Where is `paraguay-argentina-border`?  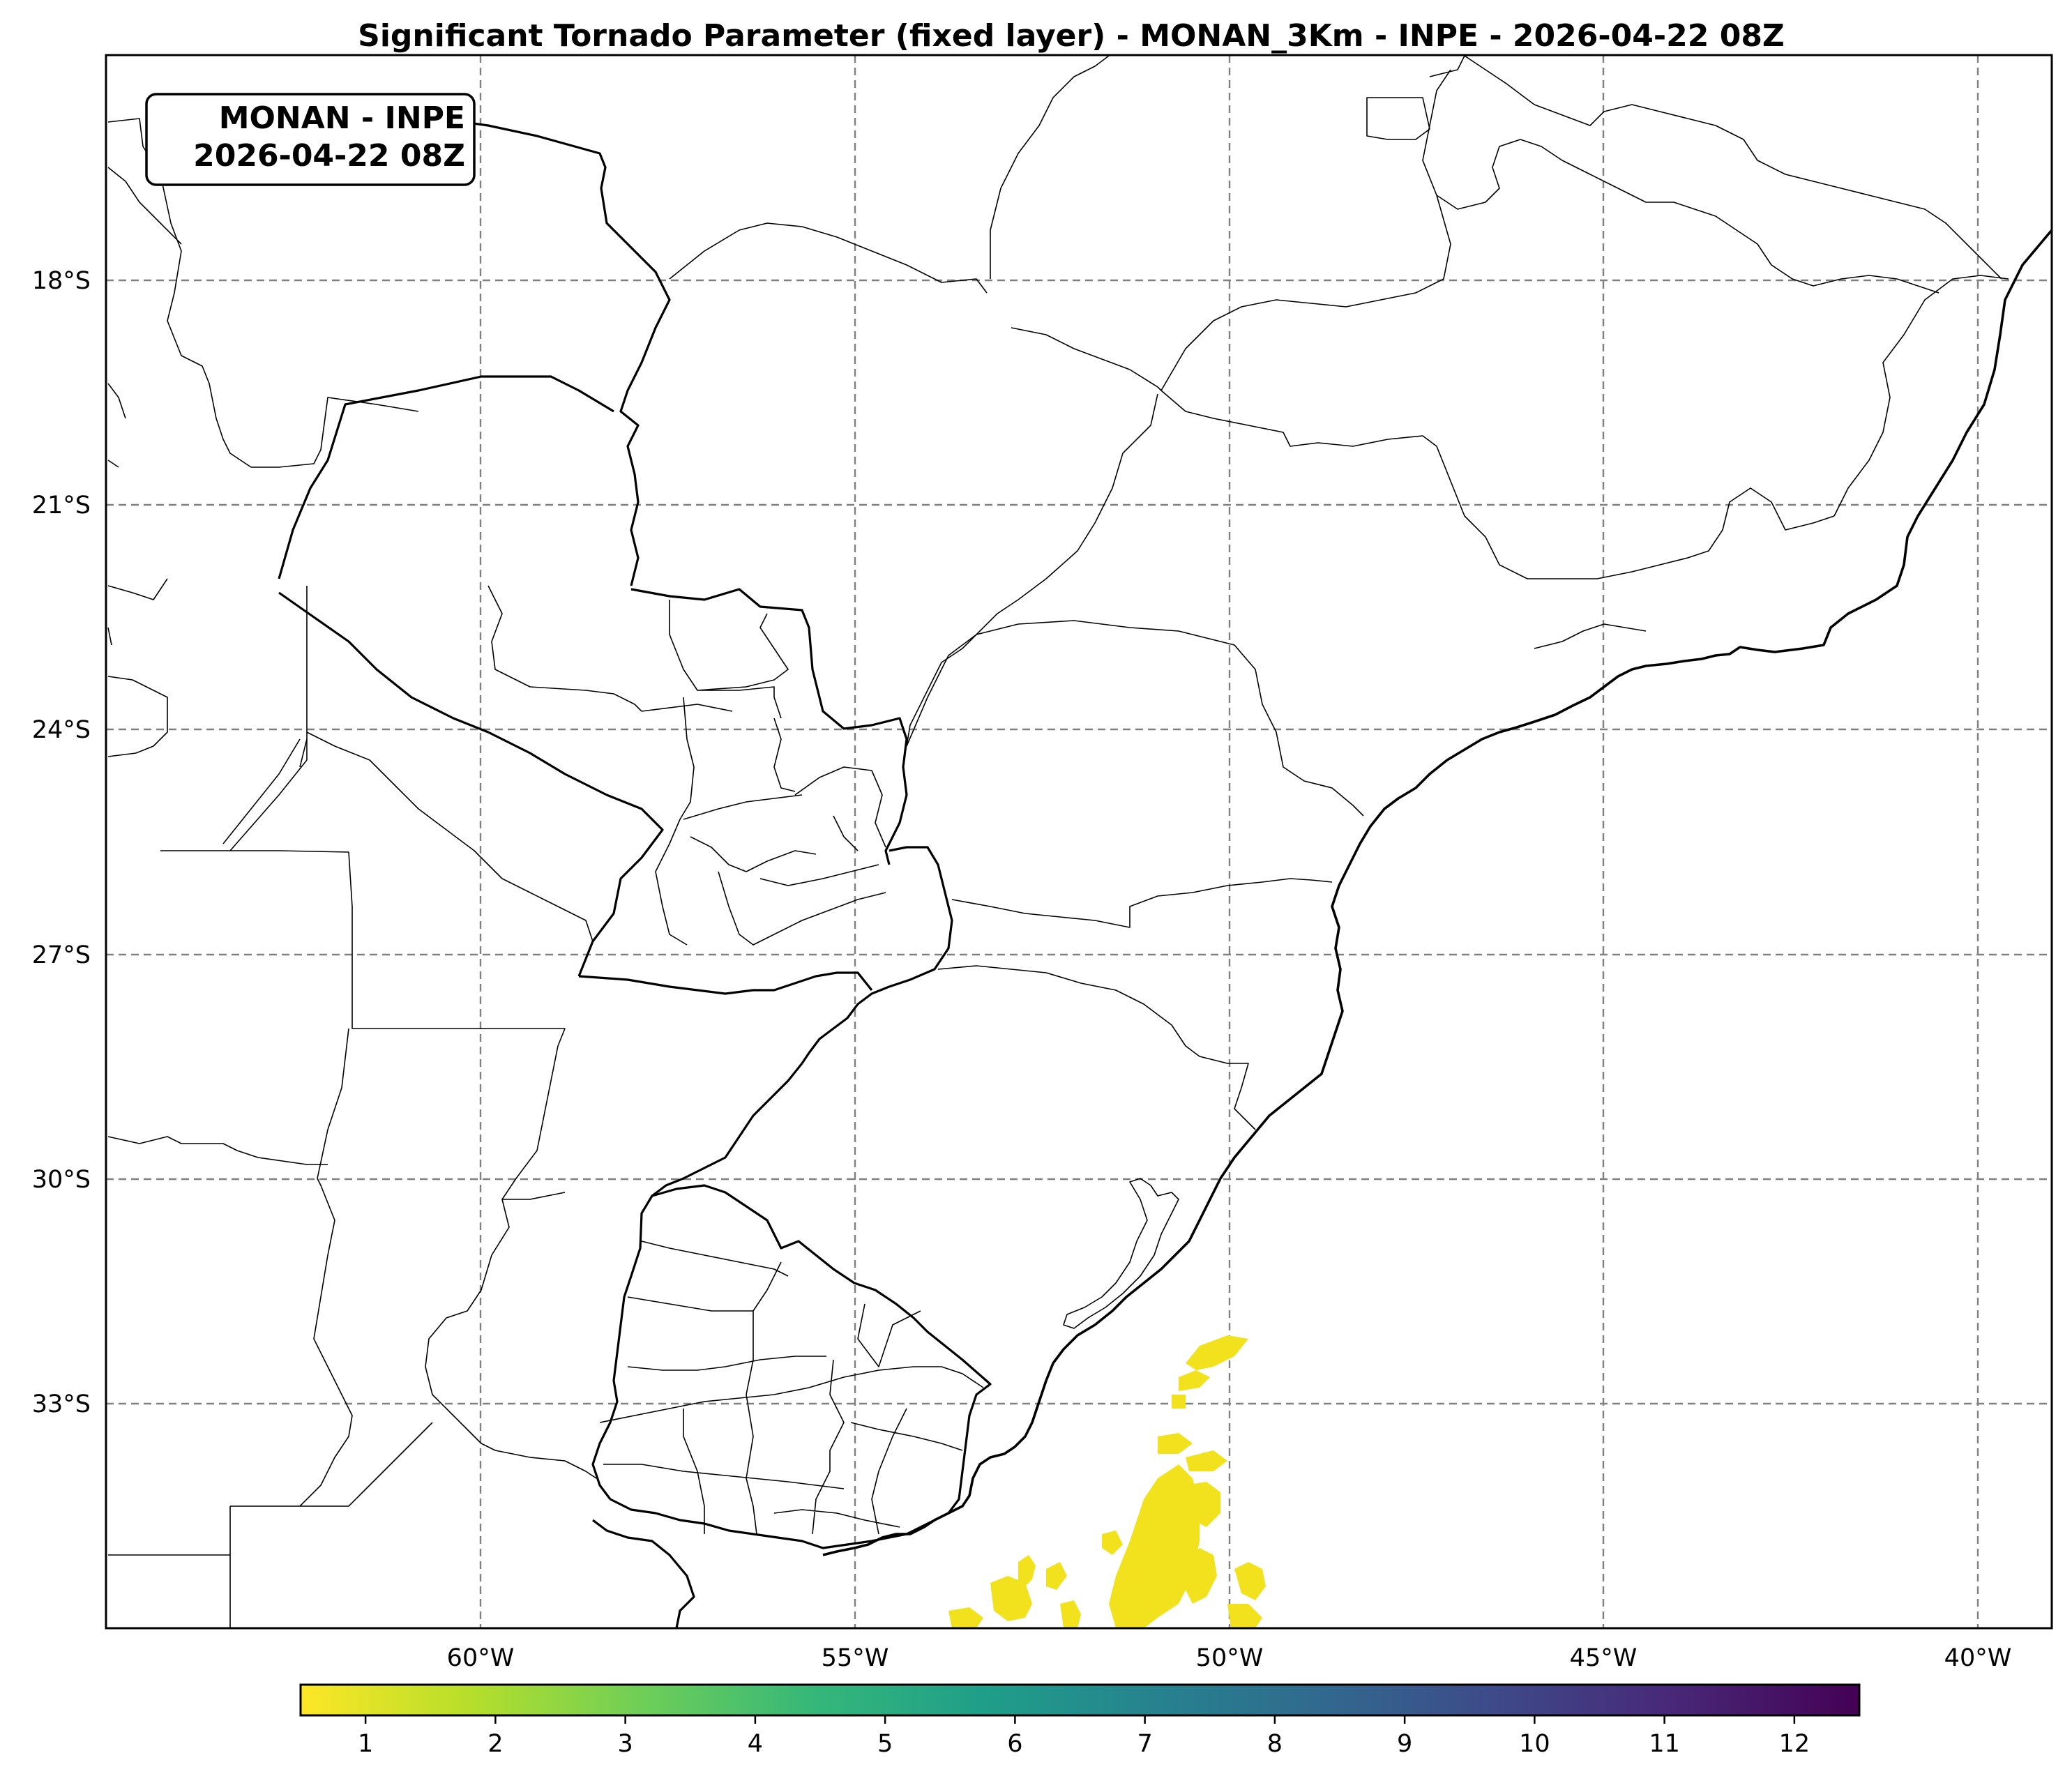
paraguay-argentina-border is located at coordinates (471, 784).